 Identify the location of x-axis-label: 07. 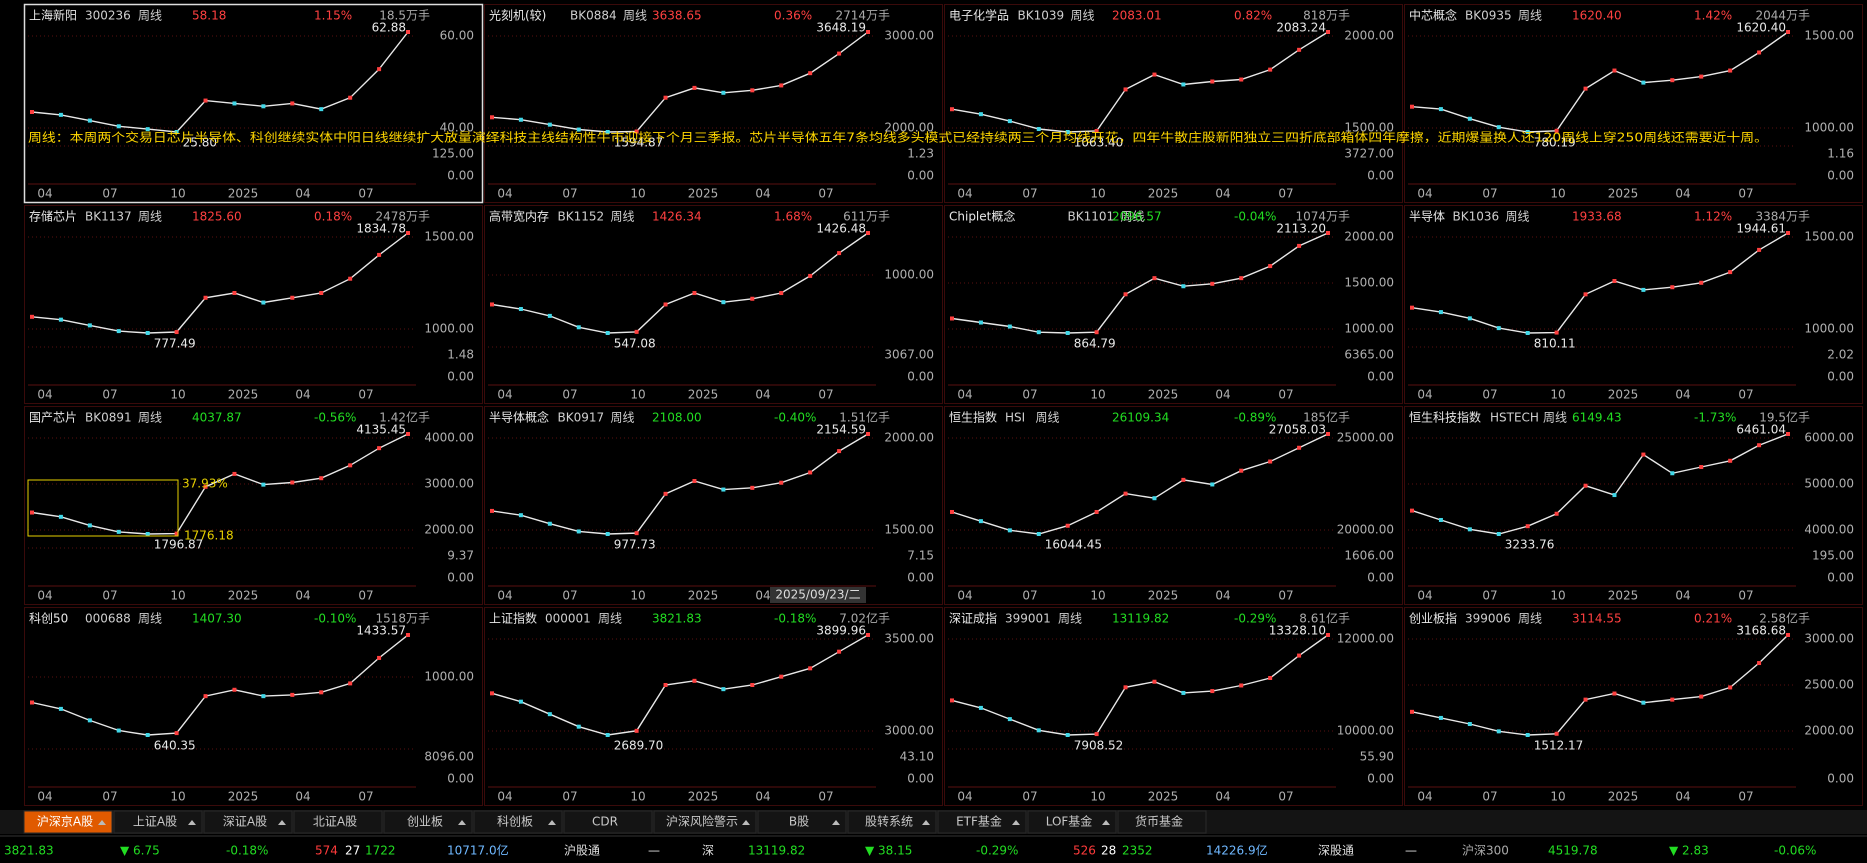
(569, 797).